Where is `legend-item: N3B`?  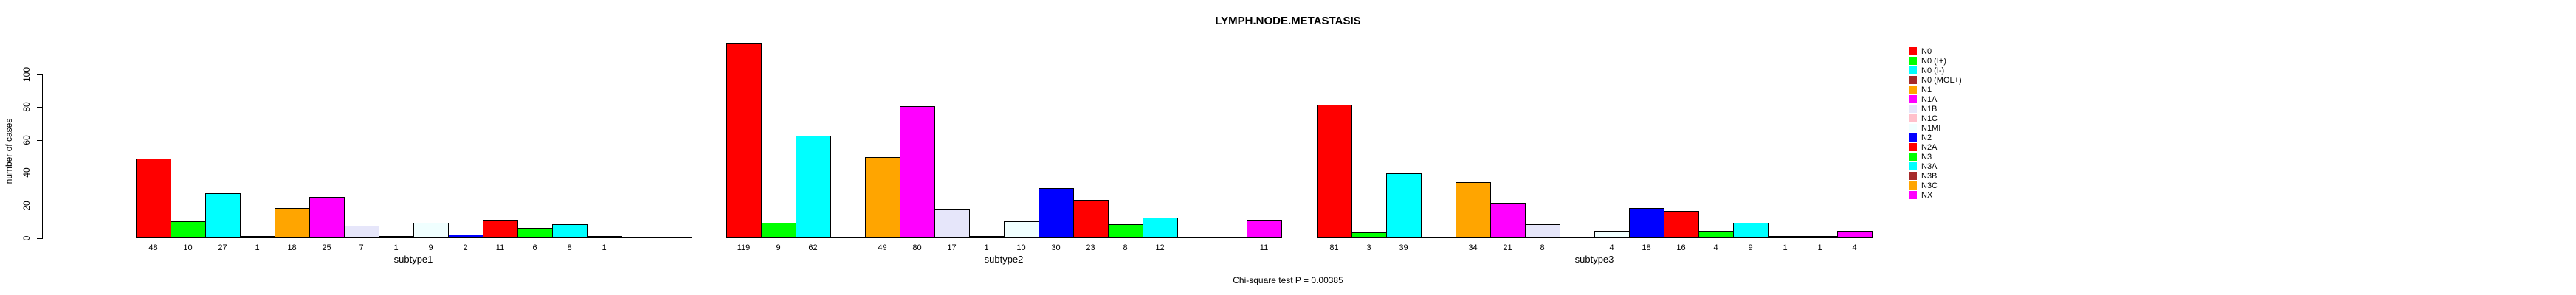 legend-item: N3B is located at coordinates (1923, 176).